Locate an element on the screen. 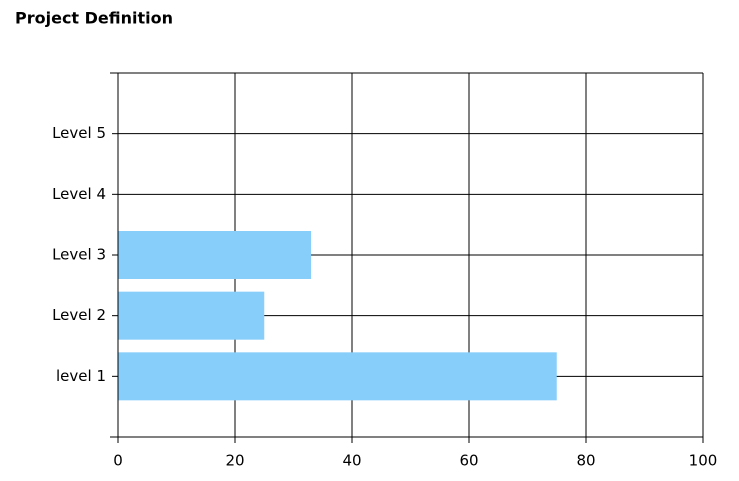 This screenshot has height=481, width=739. x-tick-label: 100 is located at coordinates (703, 461).